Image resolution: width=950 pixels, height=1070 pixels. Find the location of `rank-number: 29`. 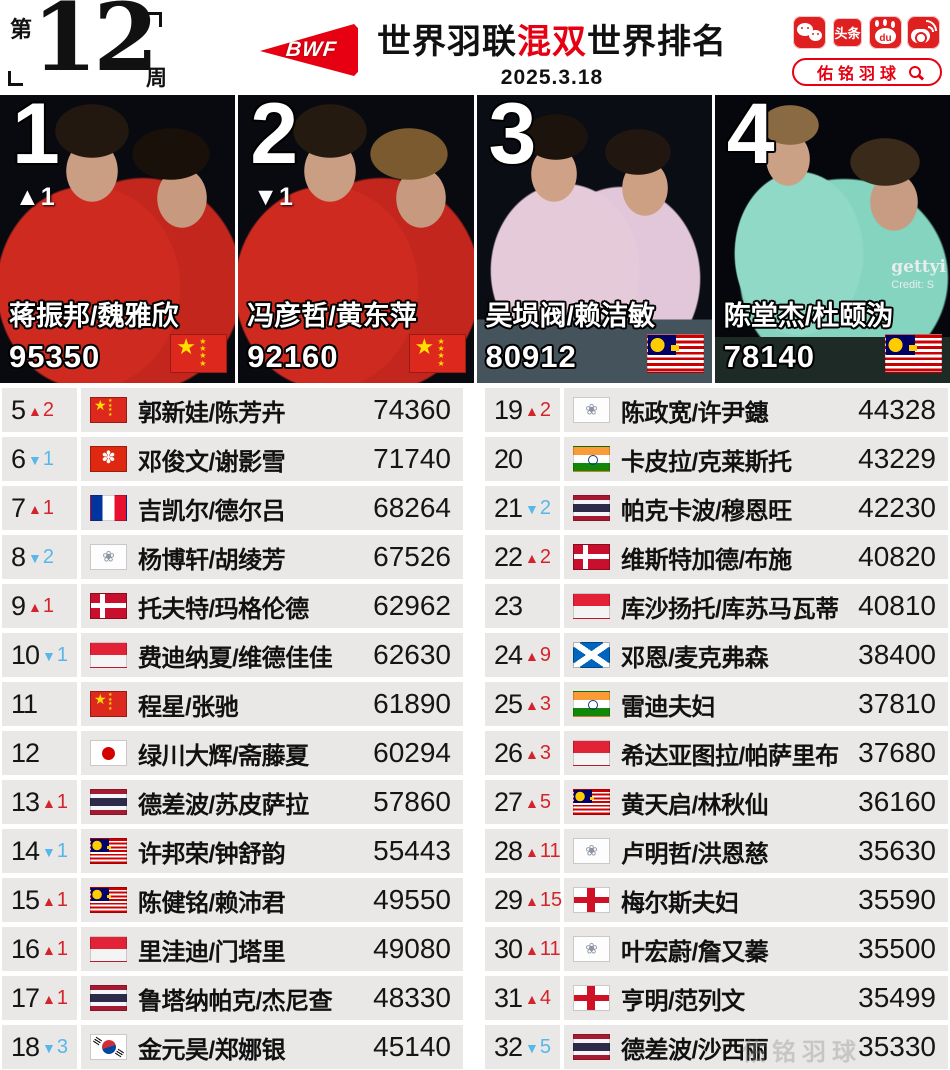

rank-number: 29 is located at coordinates (508, 899).